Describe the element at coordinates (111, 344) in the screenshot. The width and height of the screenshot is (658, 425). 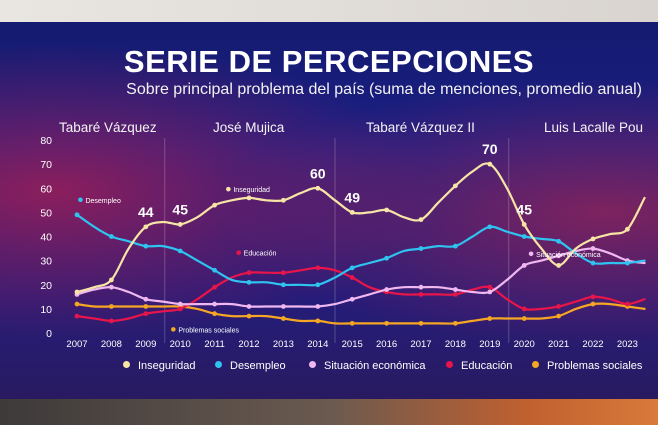
I see `x-tick-label: 2008` at that location.